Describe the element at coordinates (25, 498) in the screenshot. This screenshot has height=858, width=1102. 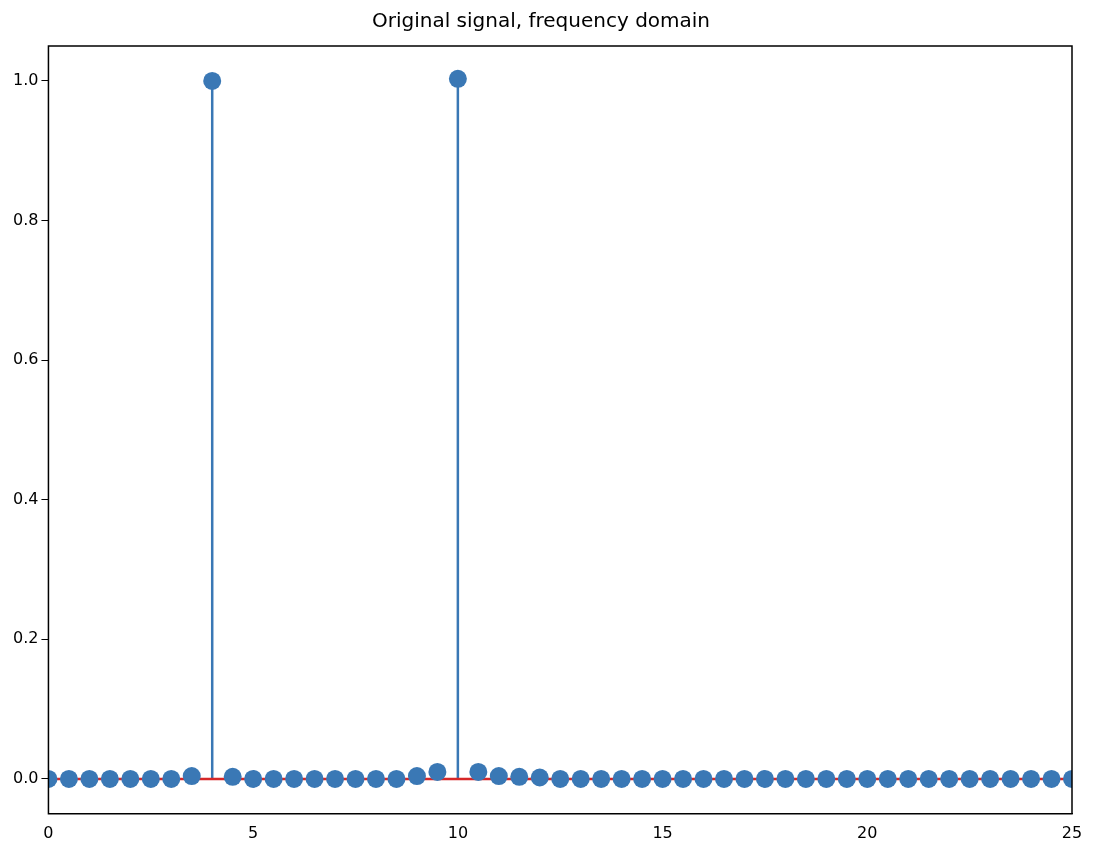
I see `y-tick-label: 0.4` at that location.